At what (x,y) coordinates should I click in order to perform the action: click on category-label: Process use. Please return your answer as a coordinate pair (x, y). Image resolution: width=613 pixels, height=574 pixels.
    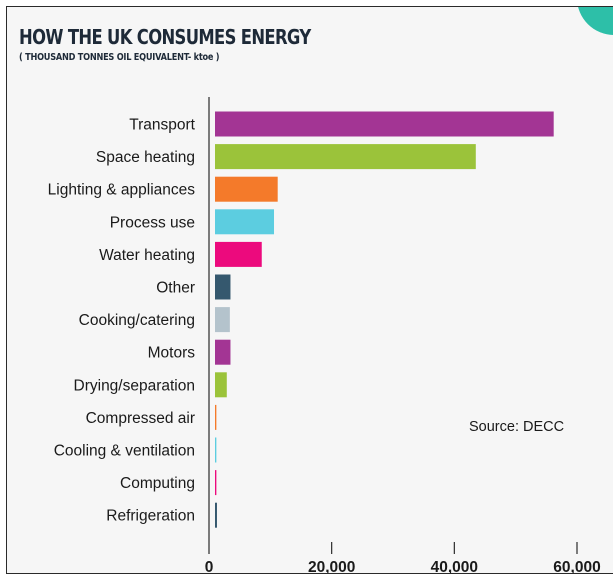
    Looking at the image, I should click on (152, 222).